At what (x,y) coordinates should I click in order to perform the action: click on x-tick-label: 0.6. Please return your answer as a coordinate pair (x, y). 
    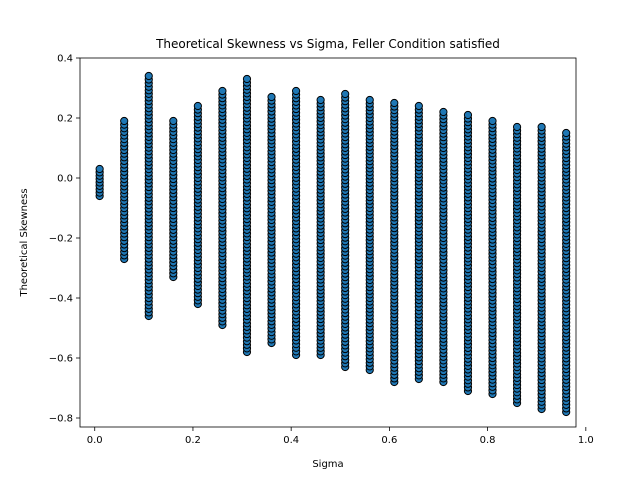
    Looking at the image, I should click on (389, 440).